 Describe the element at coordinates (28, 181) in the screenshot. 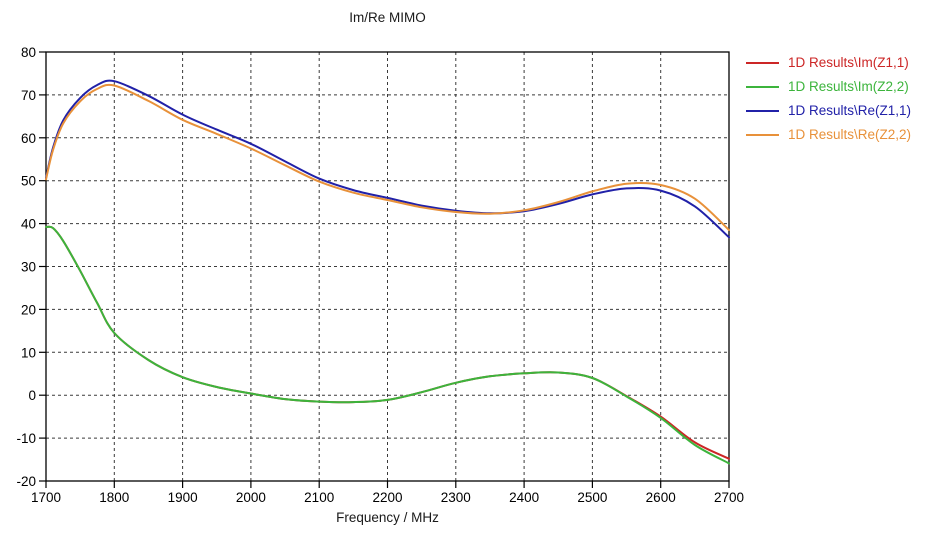

I see `y-tick-label: 50` at that location.